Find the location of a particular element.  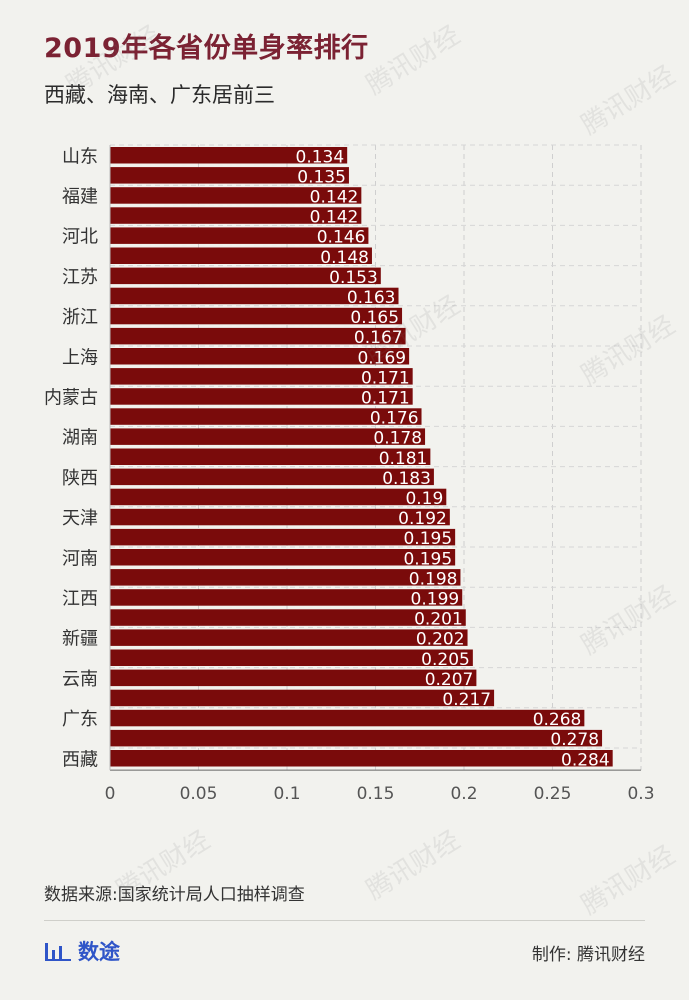

bar-data-label: 0.153 is located at coordinates (353, 278).